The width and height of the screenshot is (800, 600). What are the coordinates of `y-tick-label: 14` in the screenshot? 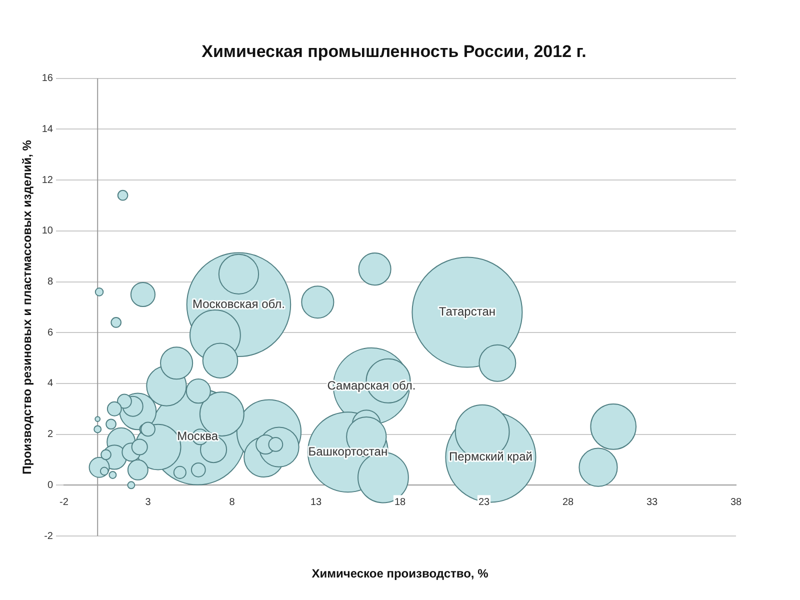 It's located at (48, 129).